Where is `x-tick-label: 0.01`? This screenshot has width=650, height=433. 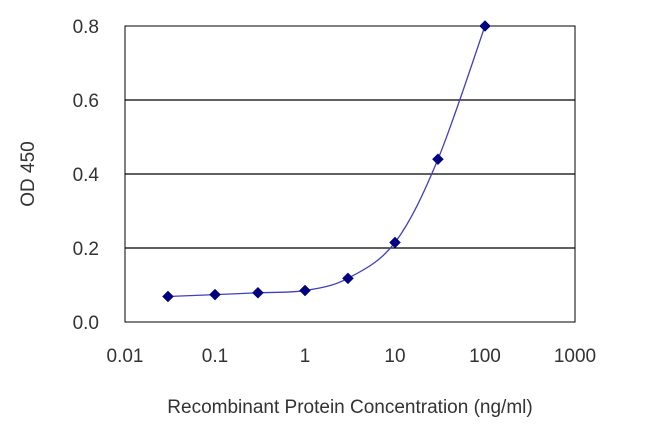 x-tick-label: 0.01 is located at coordinates (125, 356).